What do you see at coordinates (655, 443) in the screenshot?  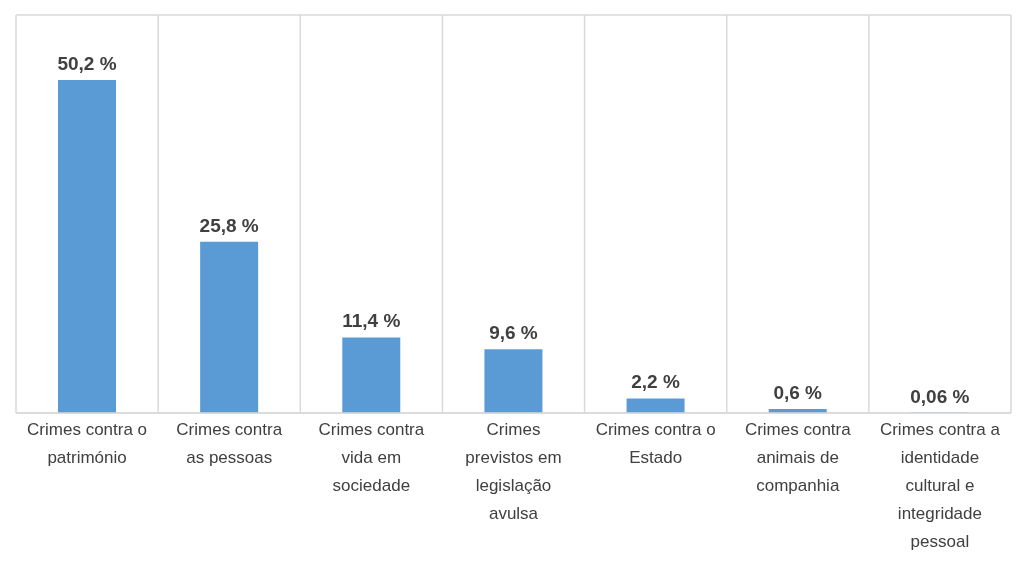 I see `x-tick-label: Crimes contra o Estado` at bounding box center [655, 443].